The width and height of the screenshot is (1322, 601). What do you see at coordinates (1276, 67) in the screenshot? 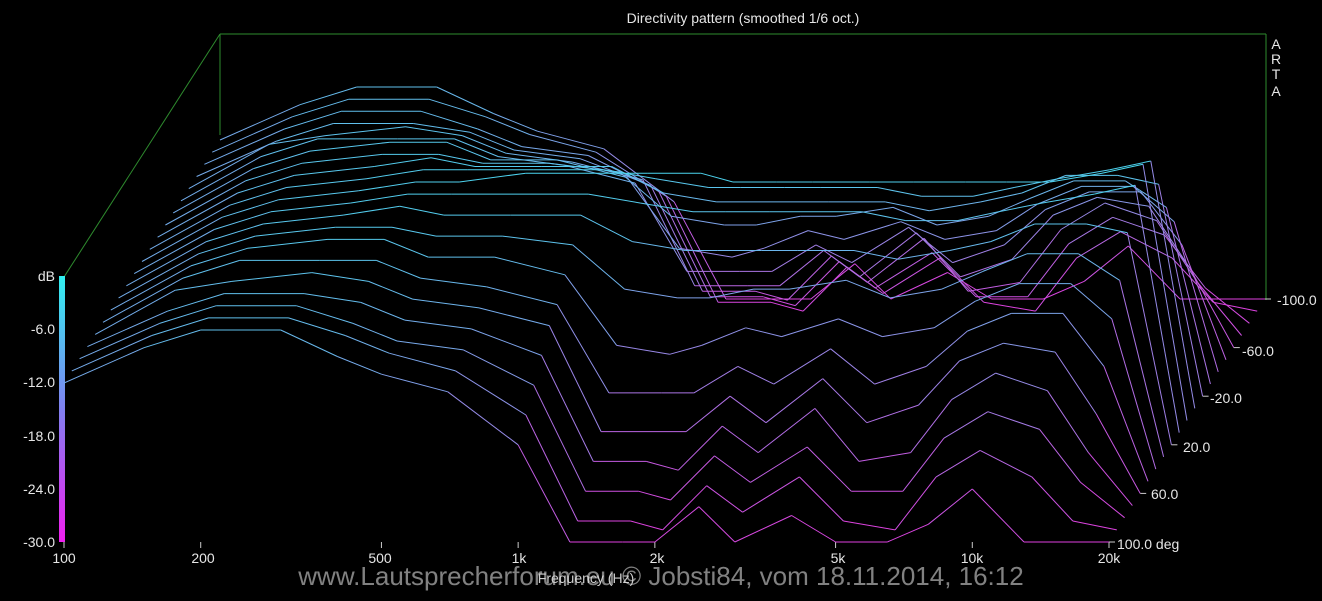
I see `brand-label: A R T A` at bounding box center [1276, 67].